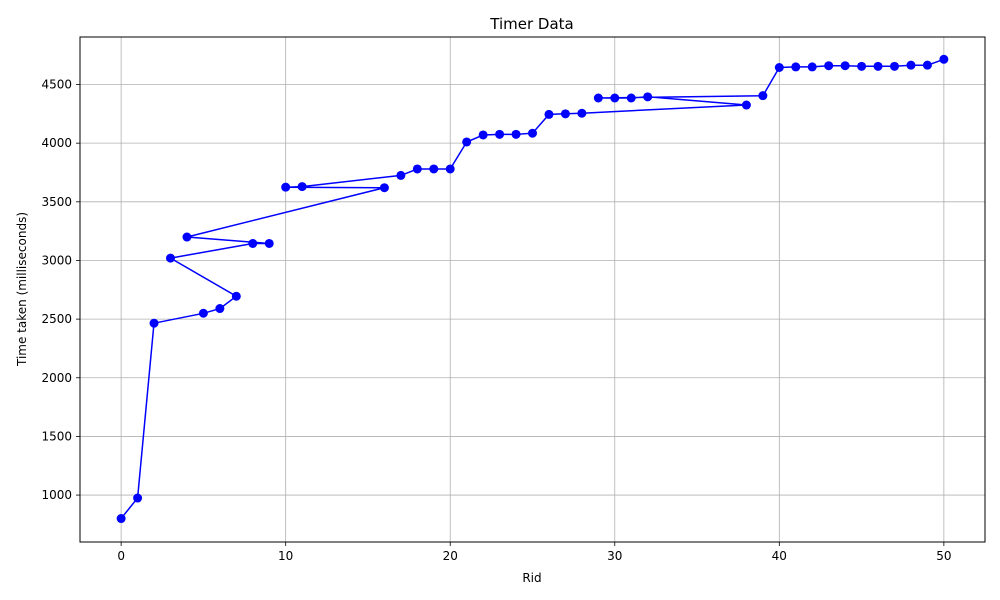  Describe the element at coordinates (534, 552) in the screenshot. I see `x-axis: 0 10 20 30 40 50` at that location.